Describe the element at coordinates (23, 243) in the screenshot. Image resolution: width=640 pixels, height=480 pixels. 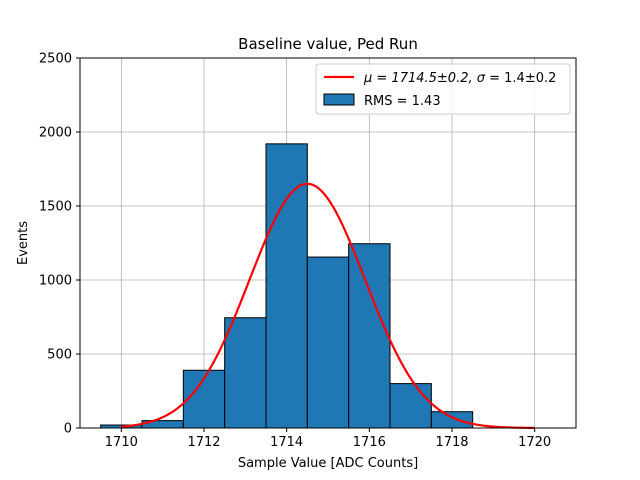
I see `y-axis-title: Events` at that location.